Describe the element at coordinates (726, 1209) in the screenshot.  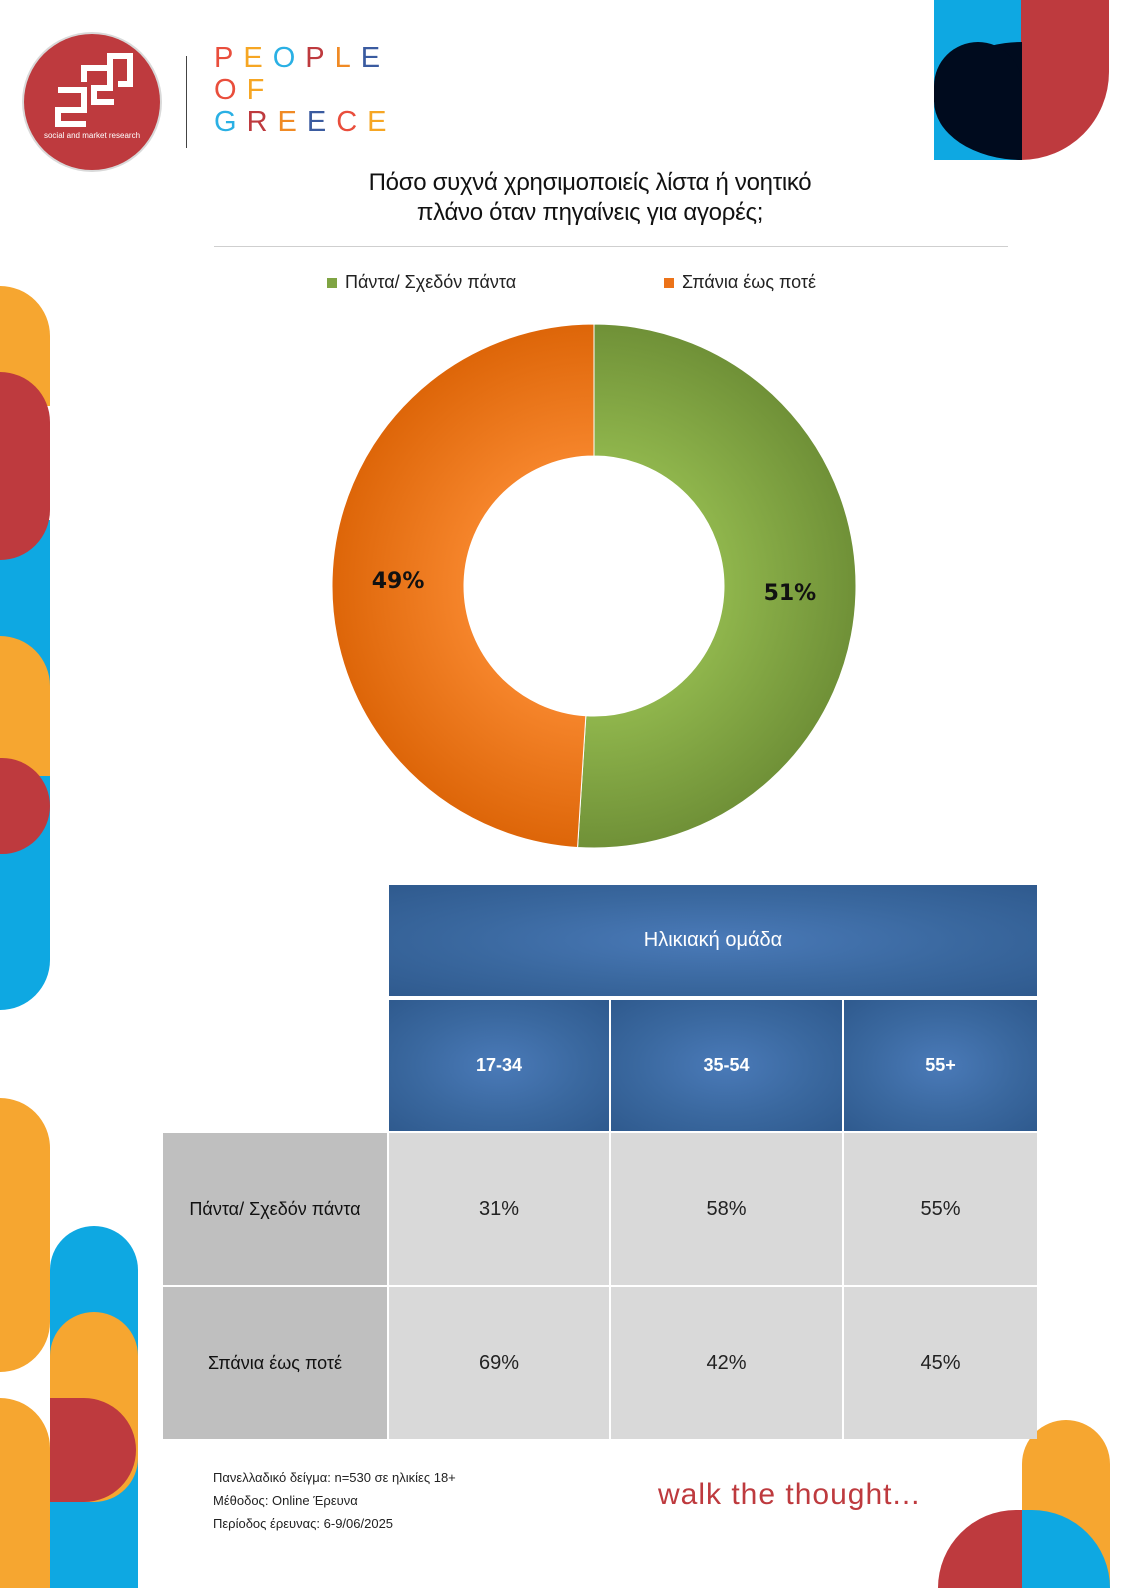
I see `table-cell-value: 58%` at that location.